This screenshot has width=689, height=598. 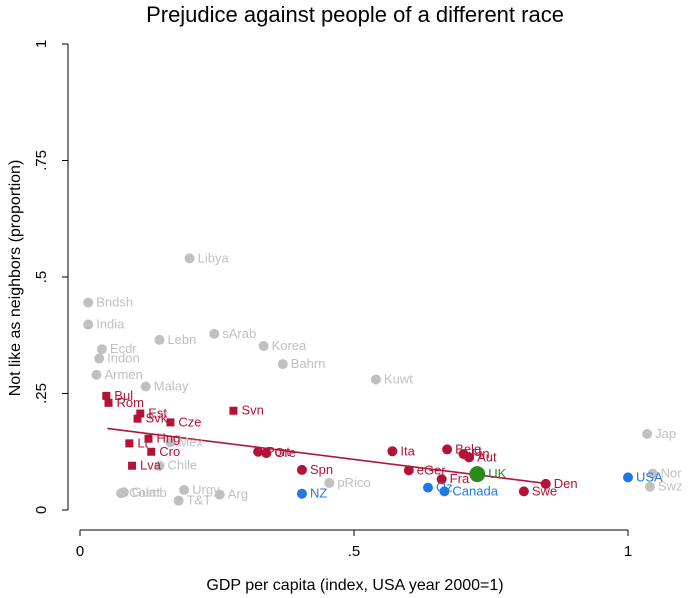 I want to click on label-port: Port, so click(x=278, y=451).